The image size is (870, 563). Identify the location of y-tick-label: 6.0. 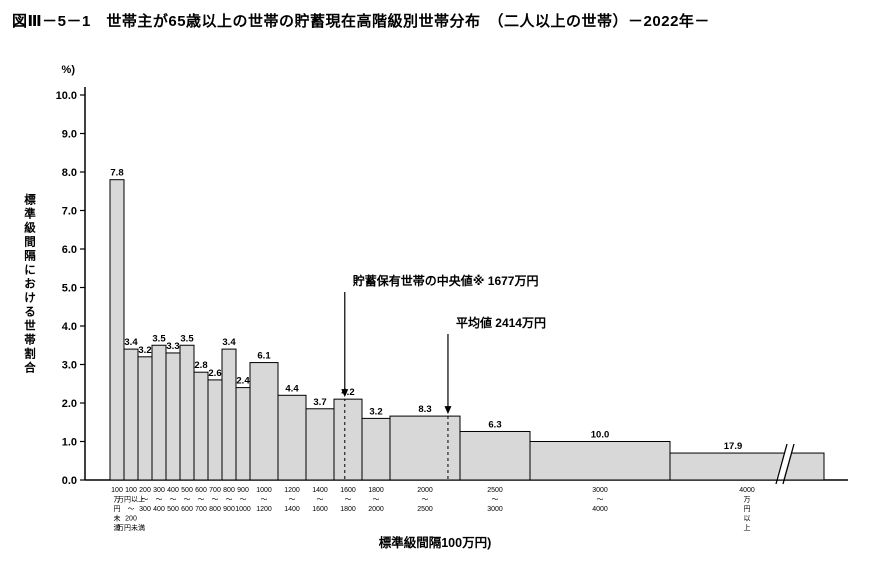
(69, 250).